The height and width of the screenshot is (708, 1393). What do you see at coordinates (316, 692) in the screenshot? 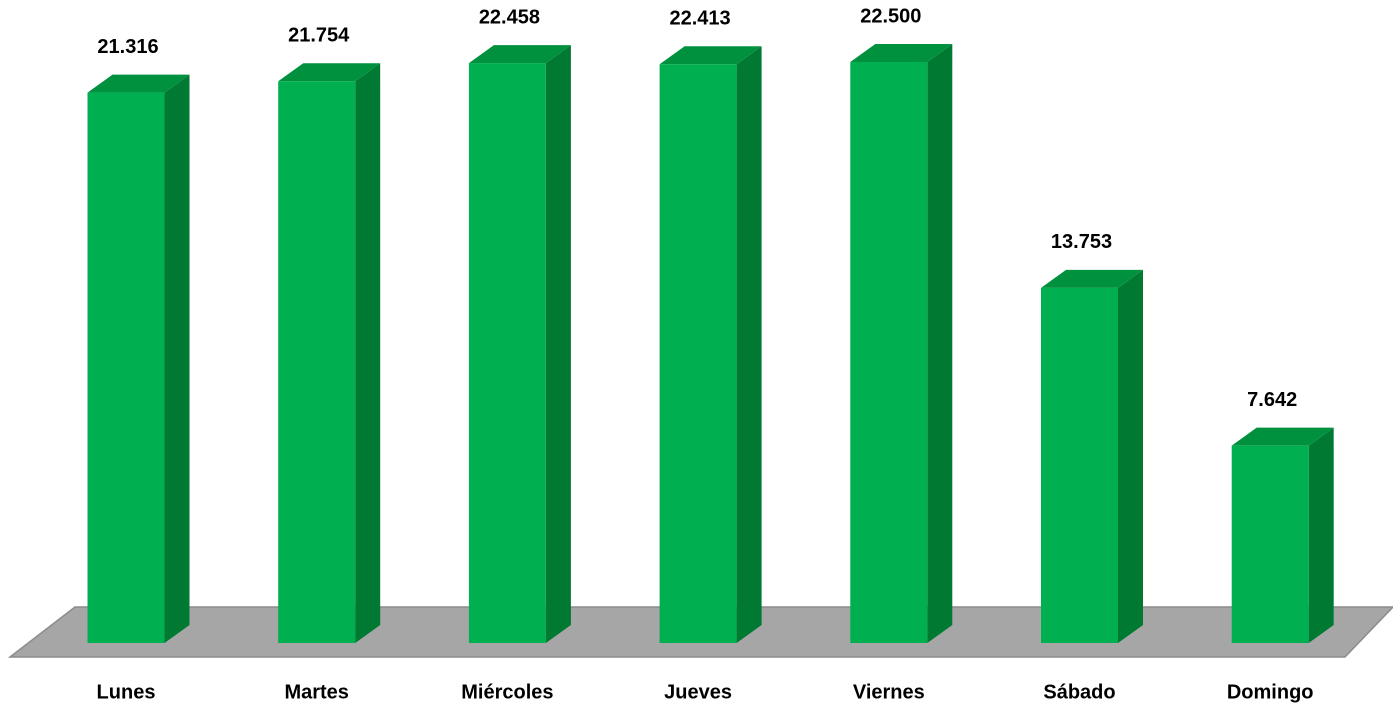
I see `x-tick-label: Martes` at bounding box center [316, 692].